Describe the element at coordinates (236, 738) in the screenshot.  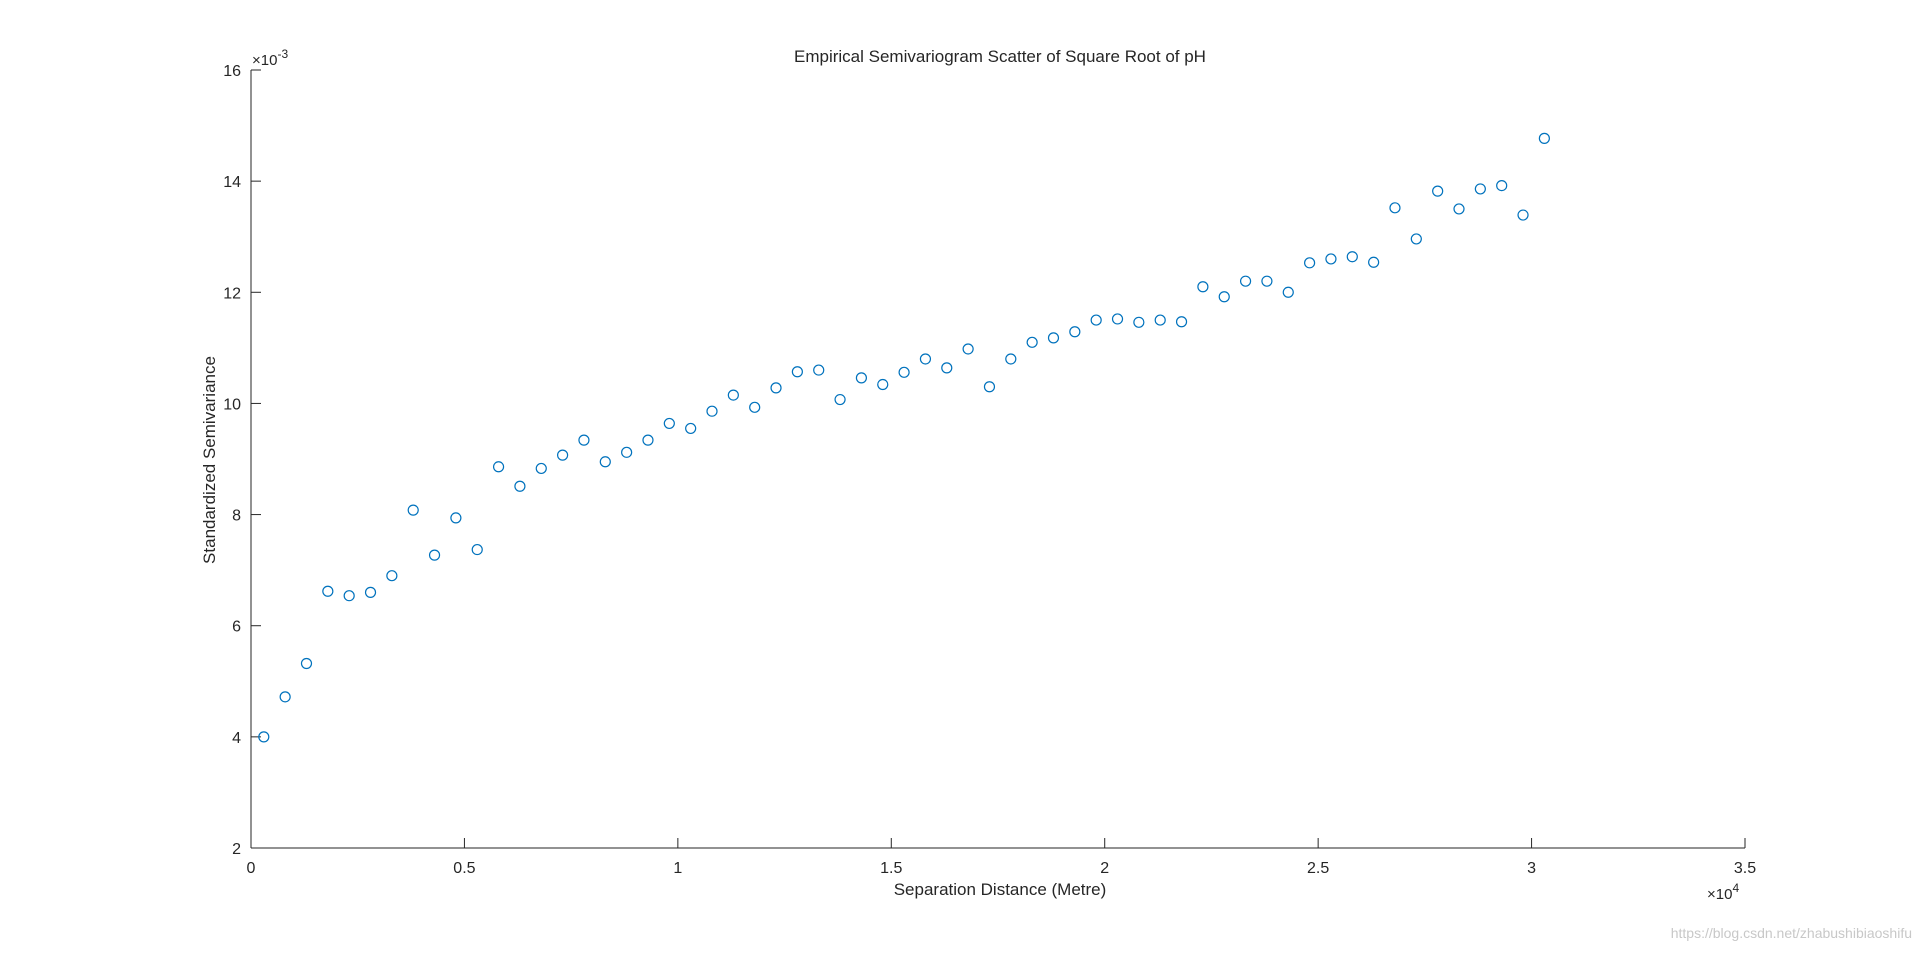
I see `y-tick-label: 4` at that location.